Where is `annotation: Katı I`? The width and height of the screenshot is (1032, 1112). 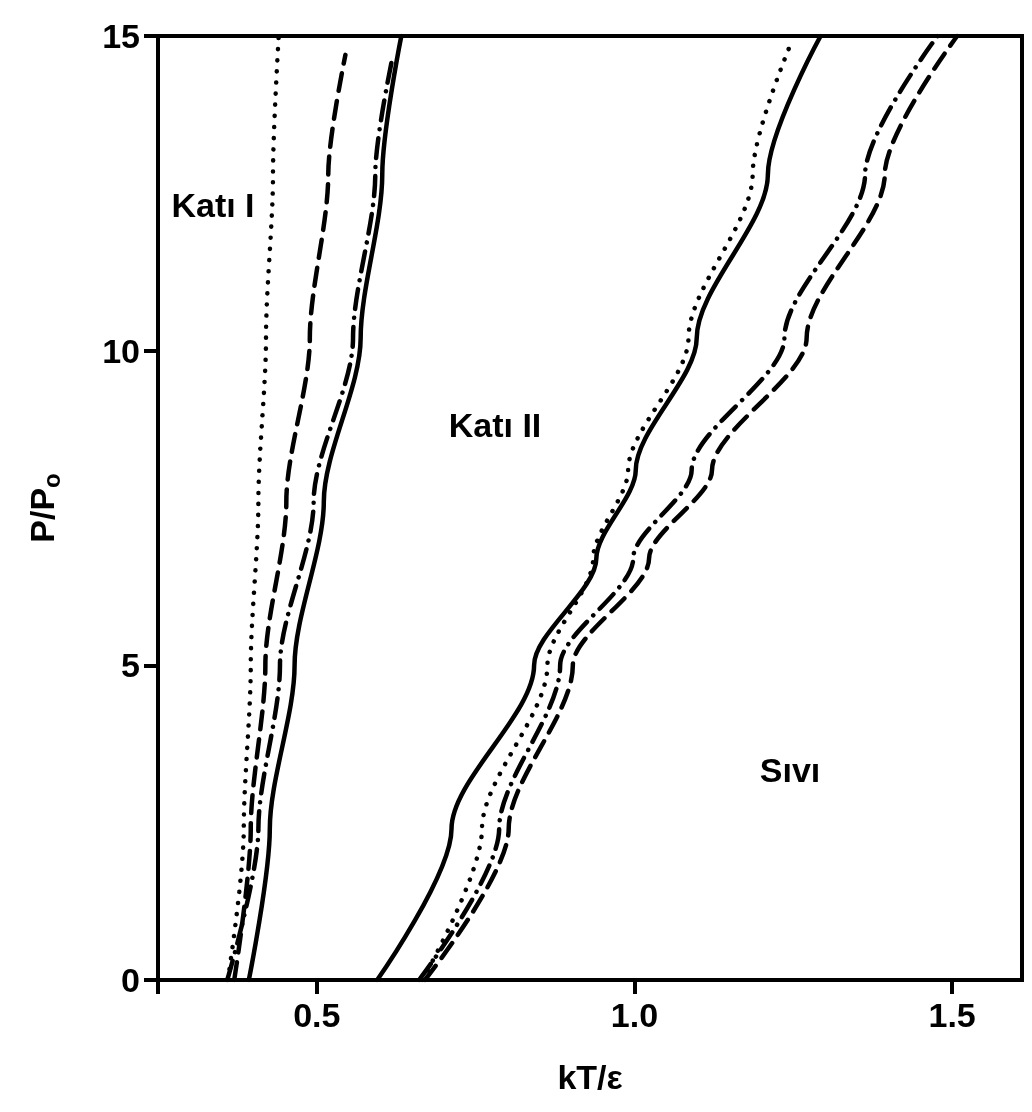 annotation: Katı I is located at coordinates (213, 205).